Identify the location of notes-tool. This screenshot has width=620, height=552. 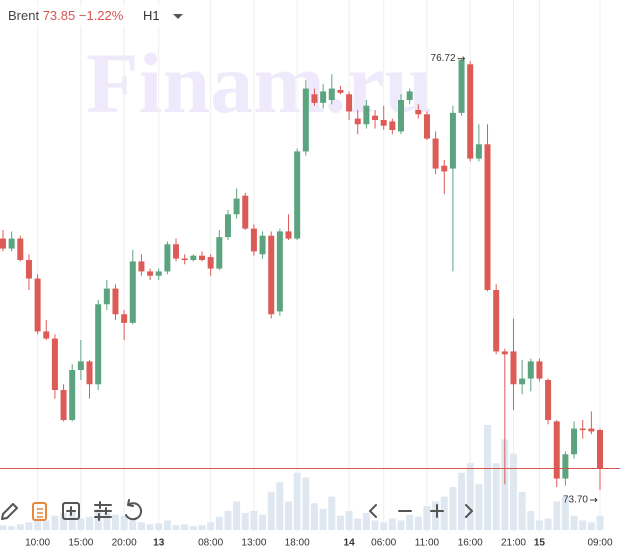
(39, 511).